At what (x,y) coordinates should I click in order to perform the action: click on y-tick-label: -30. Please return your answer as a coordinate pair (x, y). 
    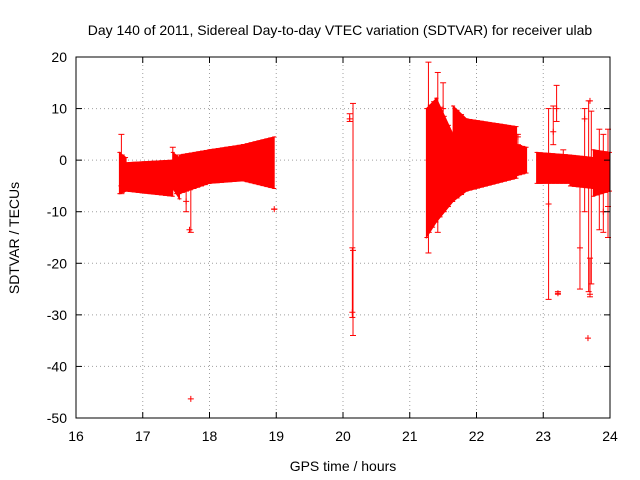
    Looking at the image, I should click on (57, 315).